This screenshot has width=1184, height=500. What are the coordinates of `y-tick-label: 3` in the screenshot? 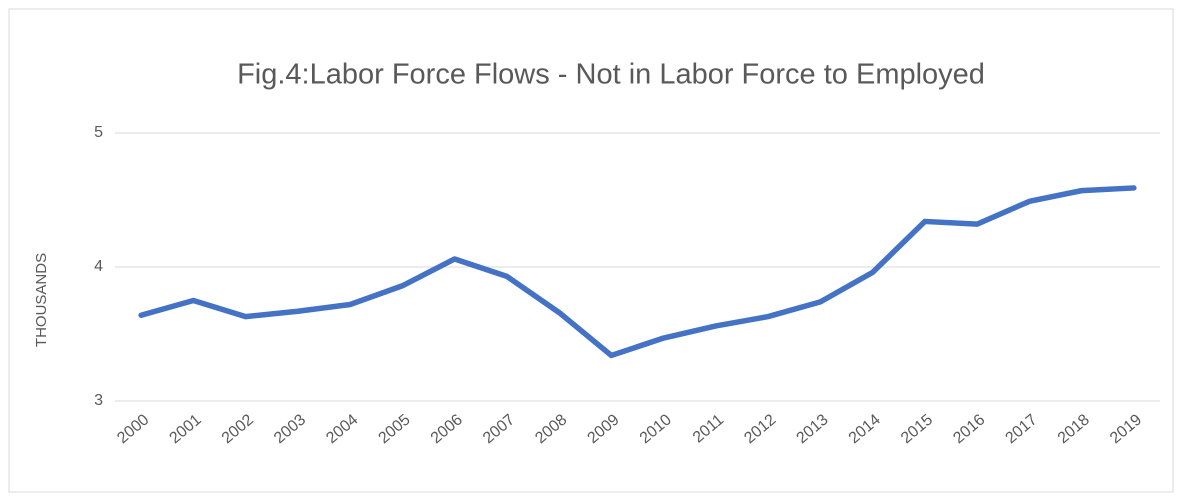 It's located at (98, 400).